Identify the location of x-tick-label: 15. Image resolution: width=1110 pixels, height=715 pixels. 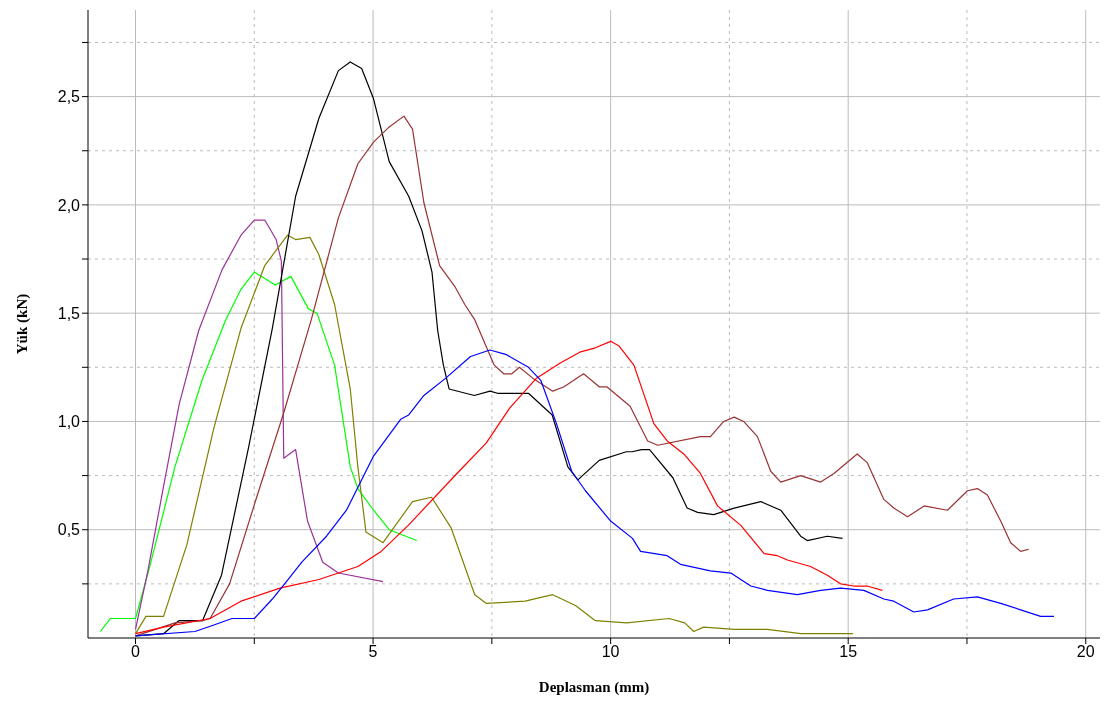
(848, 652).